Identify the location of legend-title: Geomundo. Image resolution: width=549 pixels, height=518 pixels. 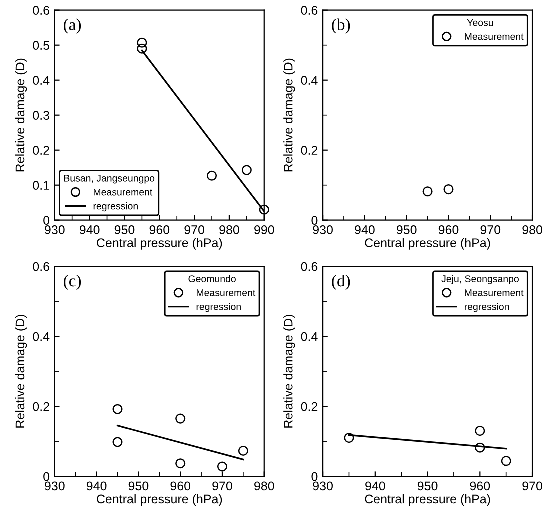
(212, 278).